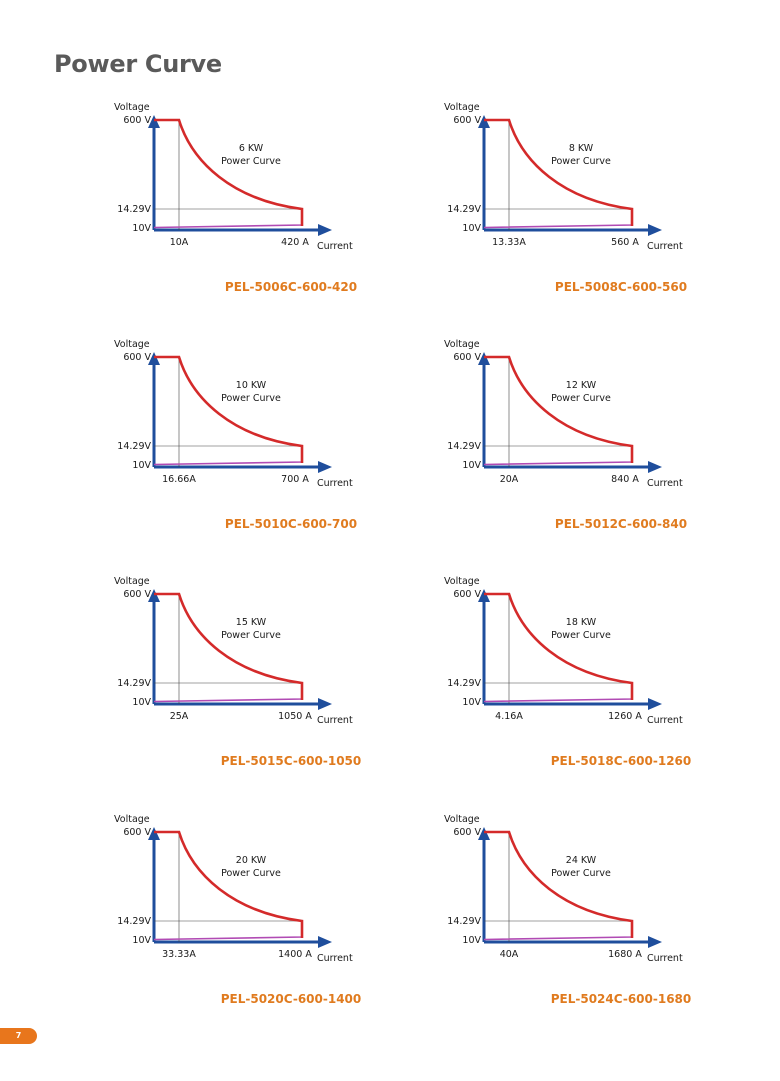  Describe the element at coordinates (625, 479) in the screenshot. I see `current-max-label: 840 A` at that location.